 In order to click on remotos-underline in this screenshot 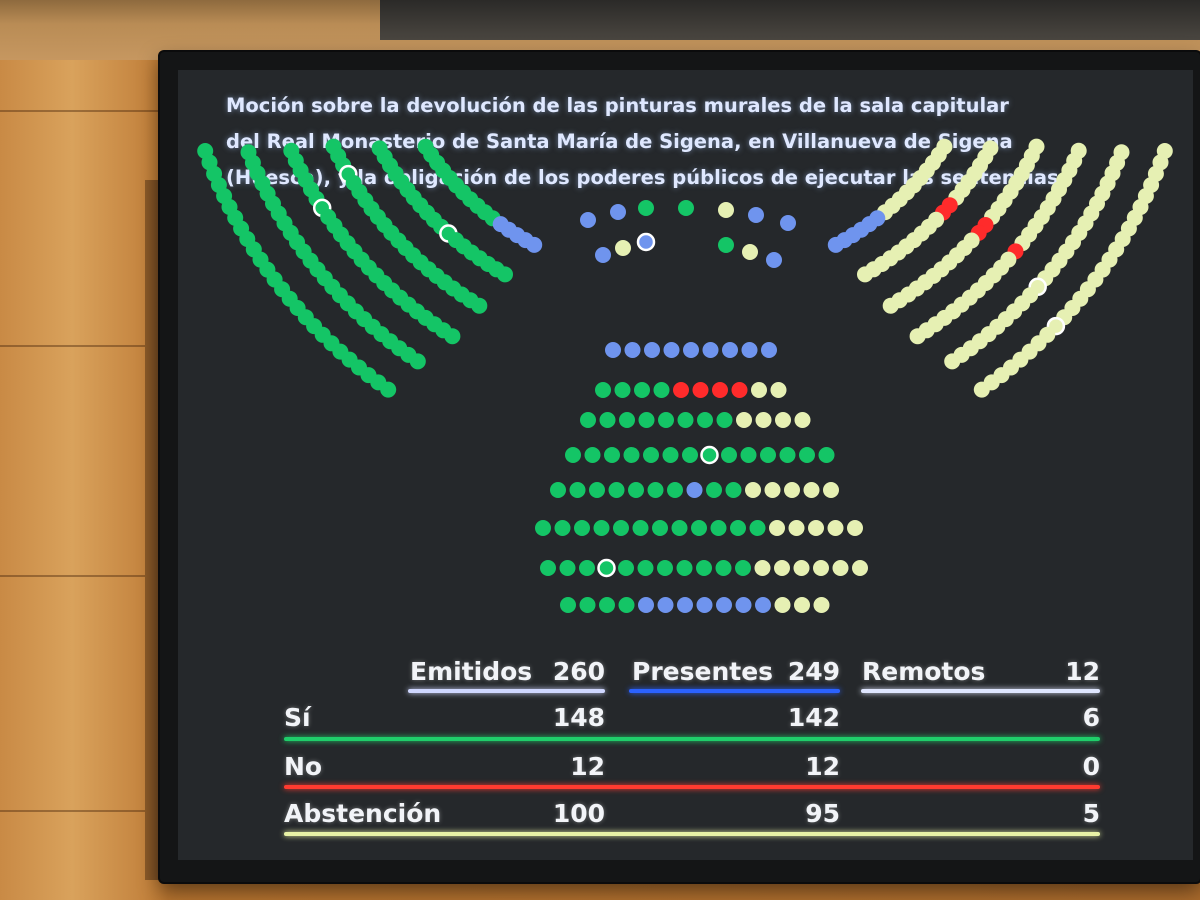, I will do `click(980, 691)`.